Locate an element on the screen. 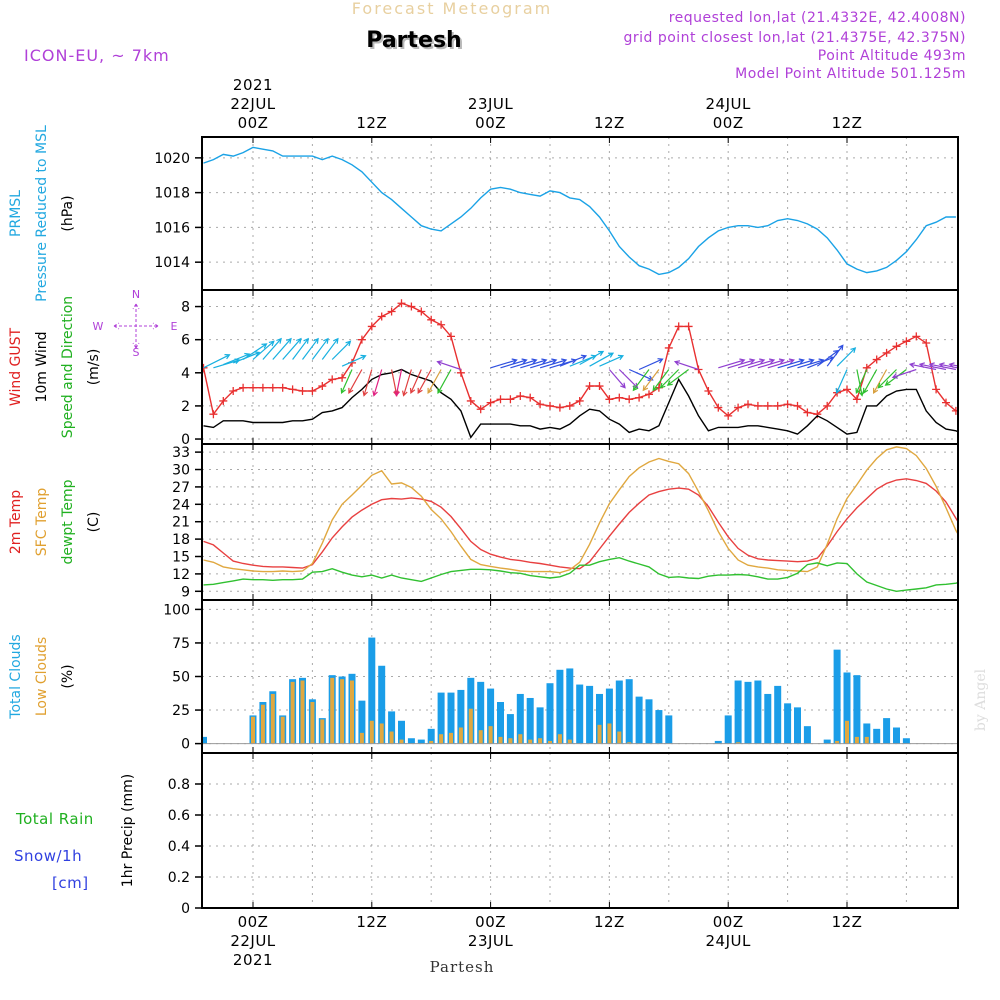  y-tick-label: 2 is located at coordinates (185, 407).